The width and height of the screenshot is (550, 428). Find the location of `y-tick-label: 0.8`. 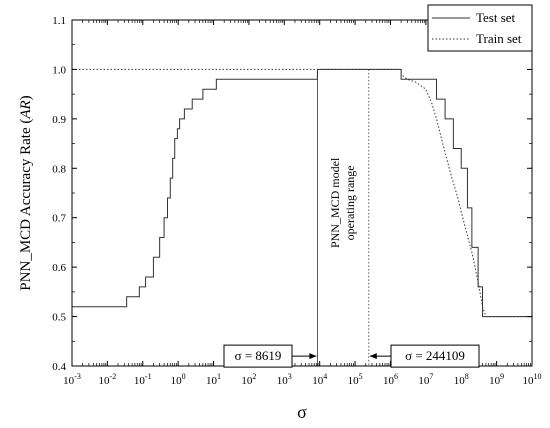

y-tick-label: 0.8 is located at coordinates (59, 169).